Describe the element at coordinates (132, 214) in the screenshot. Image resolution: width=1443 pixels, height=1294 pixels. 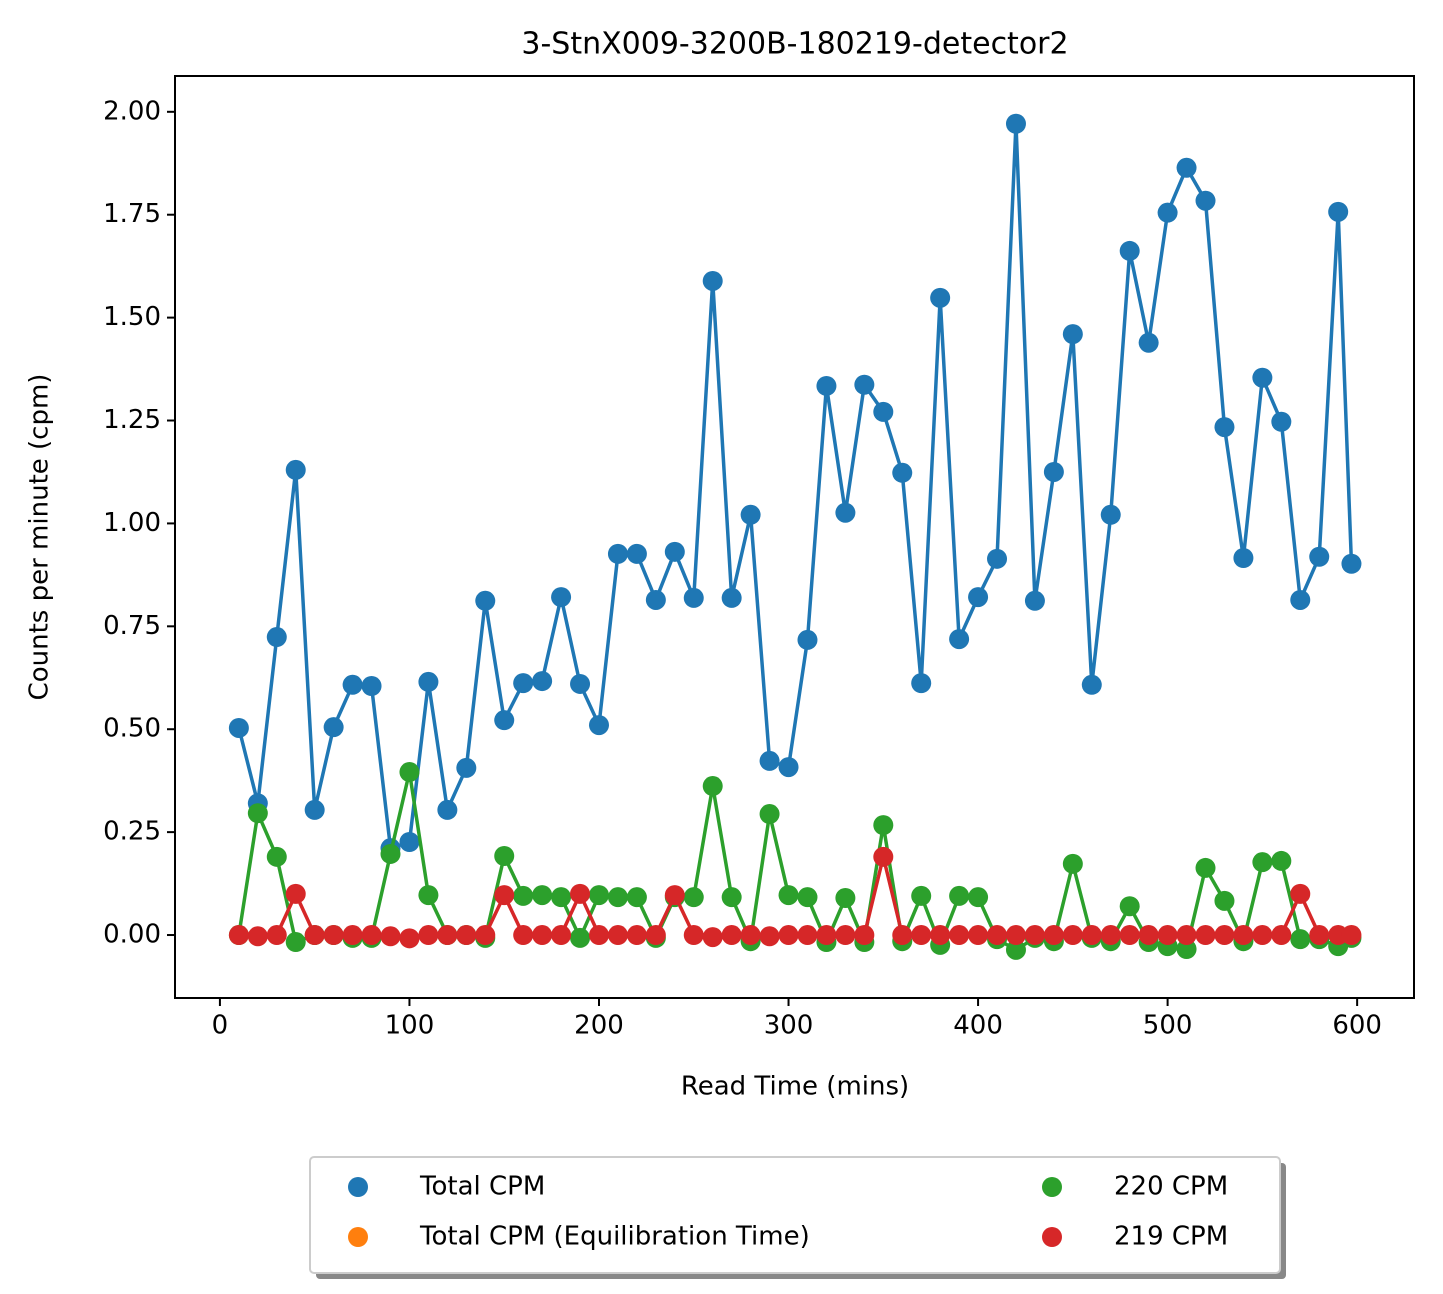
I see `y-tick-label: 1.75` at that location.